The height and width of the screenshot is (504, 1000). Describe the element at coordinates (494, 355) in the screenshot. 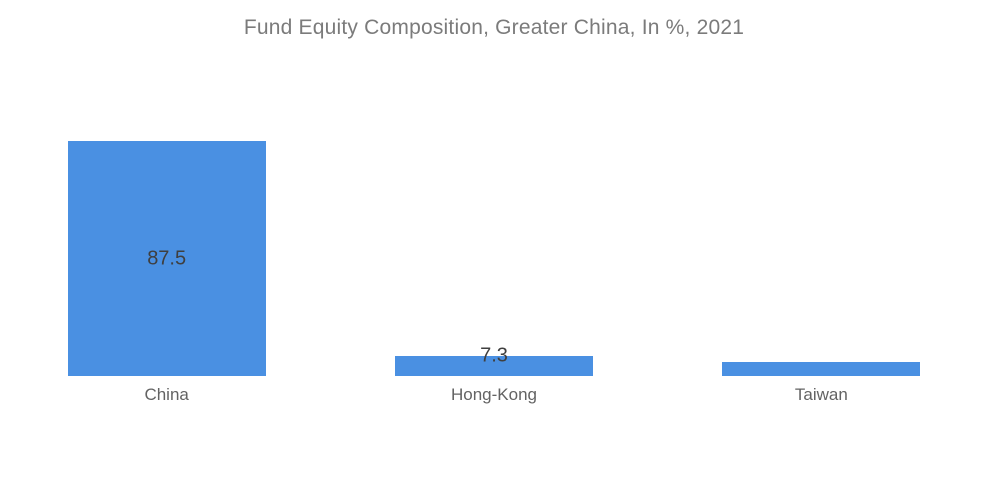

I see `bar-value-label: 7.3` at that location.